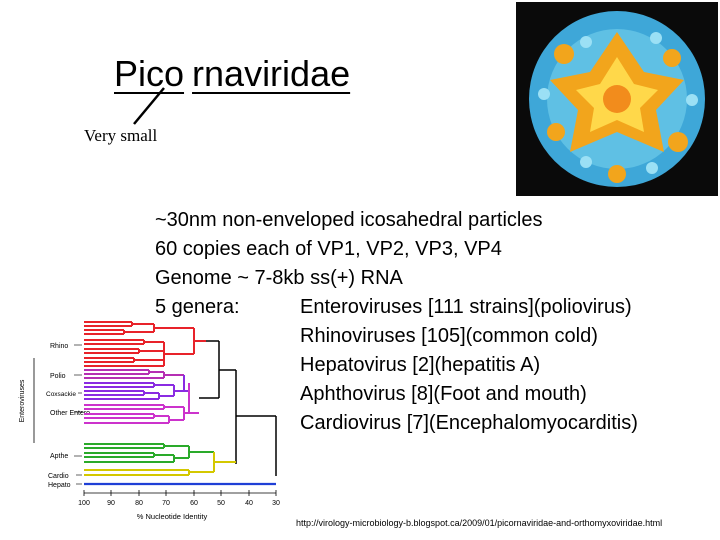 Image resolution: width=720 pixels, height=540 pixels. Describe the element at coordinates (271, 73) in the screenshot. I see `title-suffix: rnaviridae` at that location.